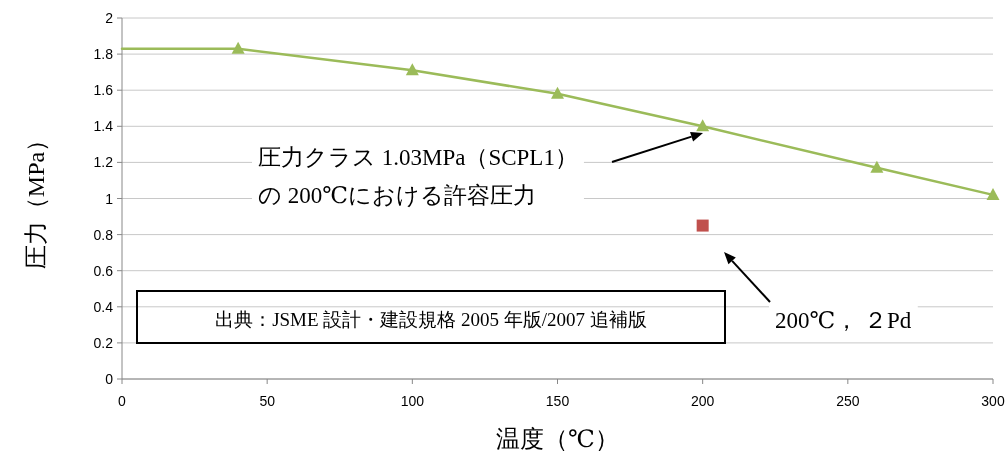 The image size is (1008, 462). Describe the element at coordinates (267, 401) in the screenshot. I see `x-tick-label: 50` at that location.